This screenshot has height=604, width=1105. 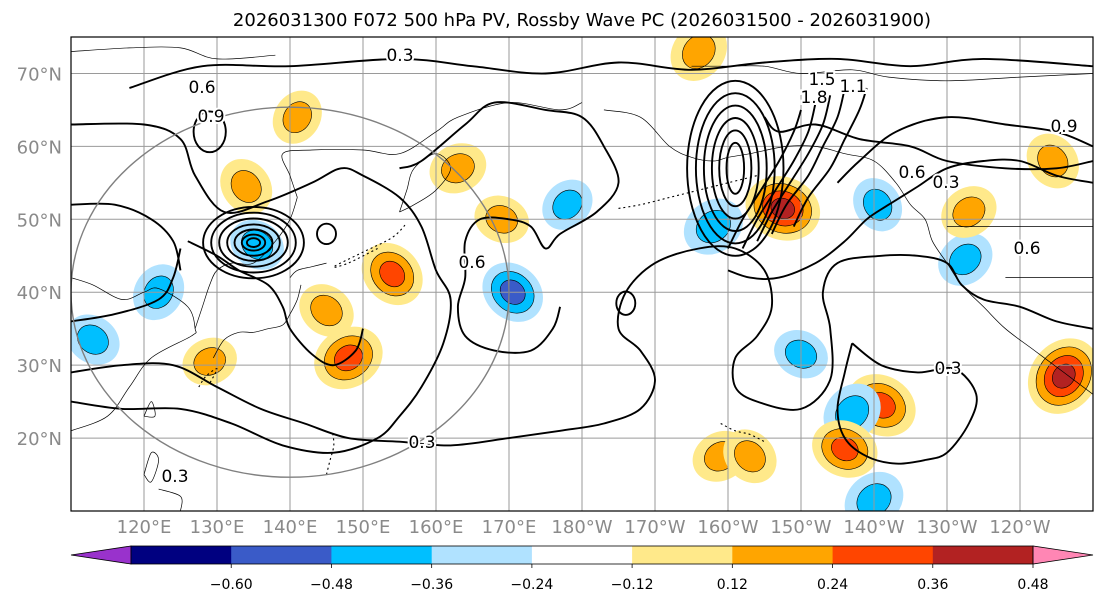 What do you see at coordinates (732, 585) in the screenshot?
I see `colorbar-tick-label: 0.12` at bounding box center [732, 585].